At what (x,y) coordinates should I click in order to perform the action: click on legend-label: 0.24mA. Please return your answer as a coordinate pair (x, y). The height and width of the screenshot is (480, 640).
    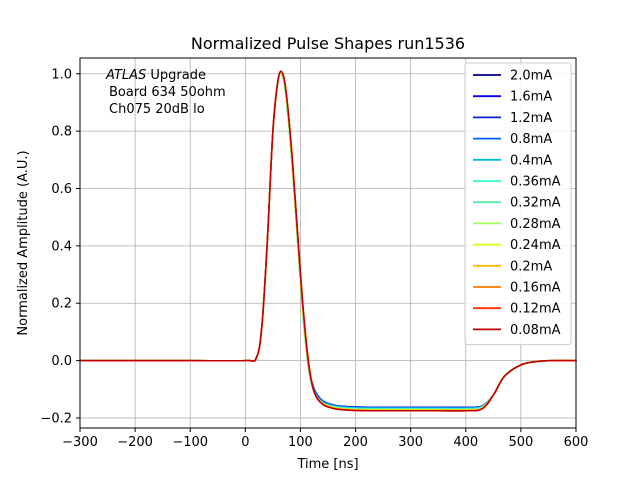
    Looking at the image, I should click on (535, 245).